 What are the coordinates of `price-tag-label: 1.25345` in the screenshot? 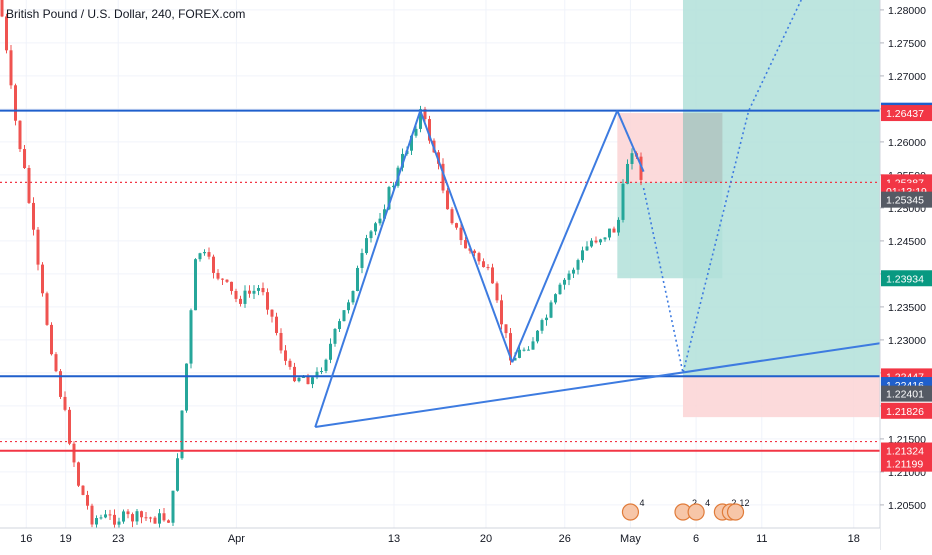 It's located at (905, 201).